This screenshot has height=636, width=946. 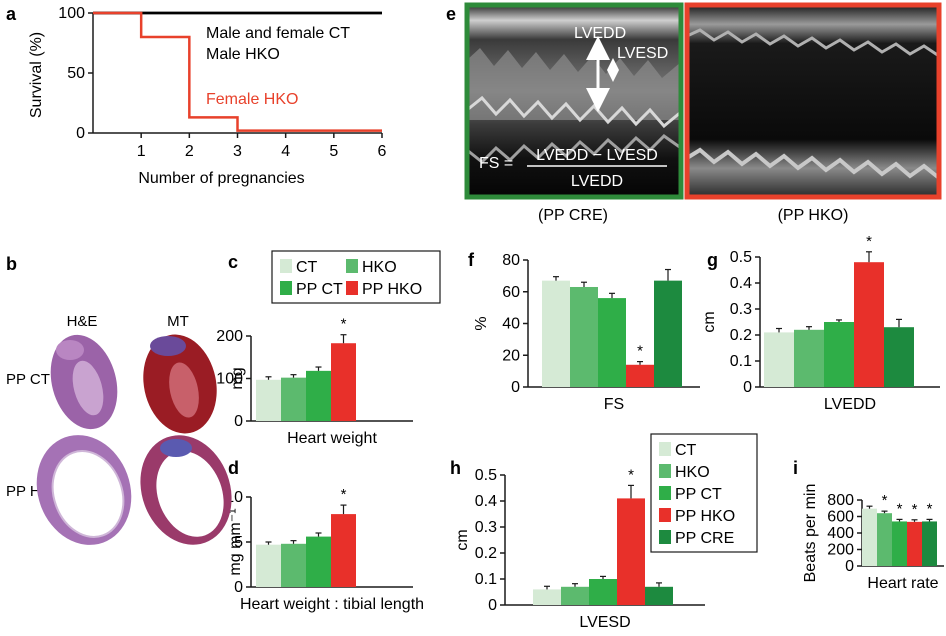 What do you see at coordinates (884, 539) in the screenshot?
I see `panel-i-bar-hko` at bounding box center [884, 539].